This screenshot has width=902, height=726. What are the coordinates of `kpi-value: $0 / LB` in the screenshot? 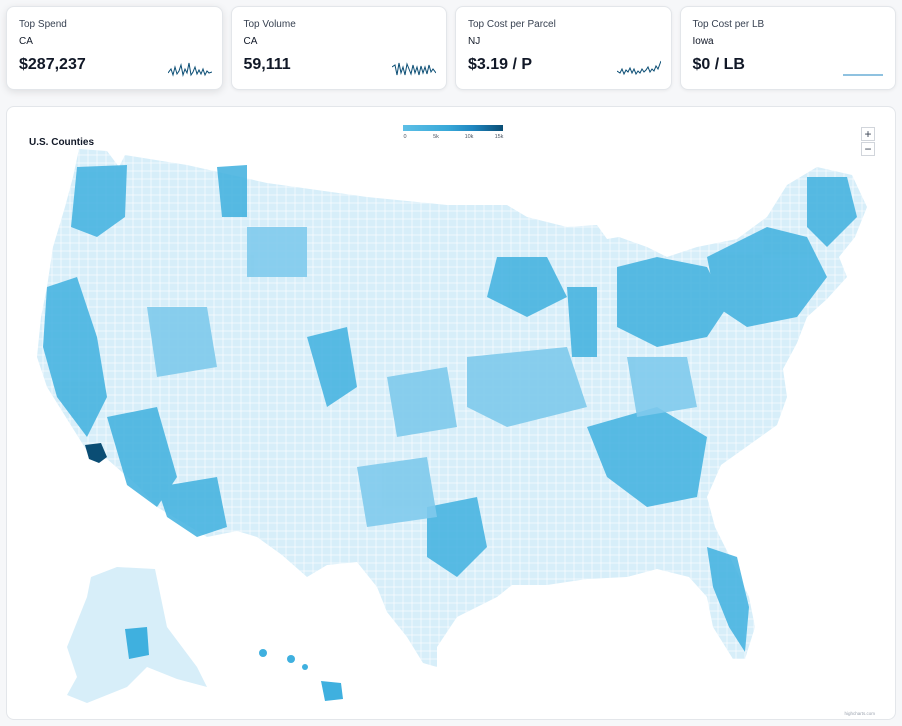 It's located at (718, 64).